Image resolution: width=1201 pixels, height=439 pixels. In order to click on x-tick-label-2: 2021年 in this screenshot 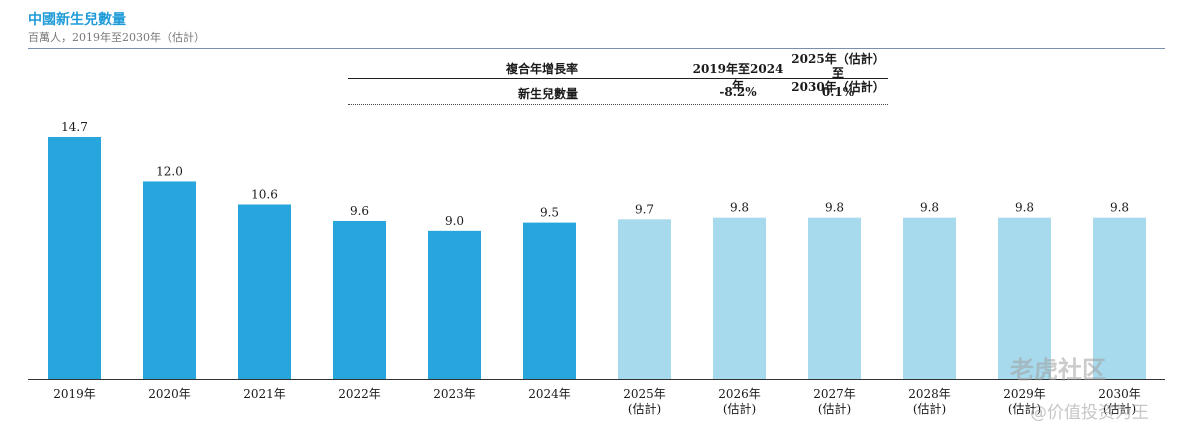, I will do `click(264, 394)`.